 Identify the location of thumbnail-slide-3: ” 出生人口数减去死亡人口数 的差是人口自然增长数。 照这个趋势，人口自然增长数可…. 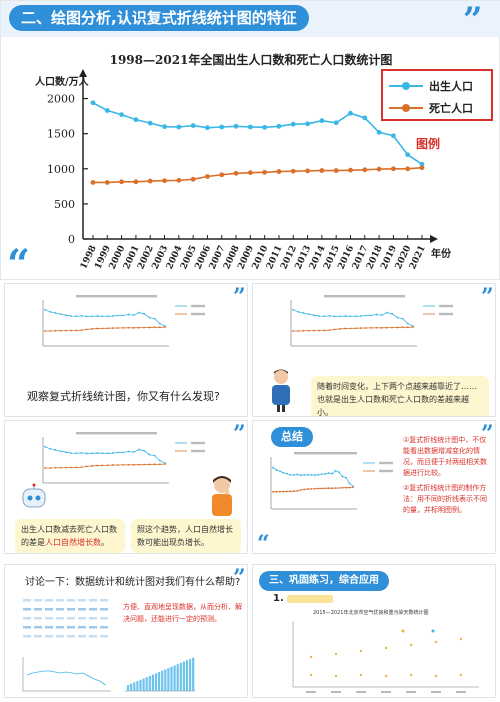
(126, 487).